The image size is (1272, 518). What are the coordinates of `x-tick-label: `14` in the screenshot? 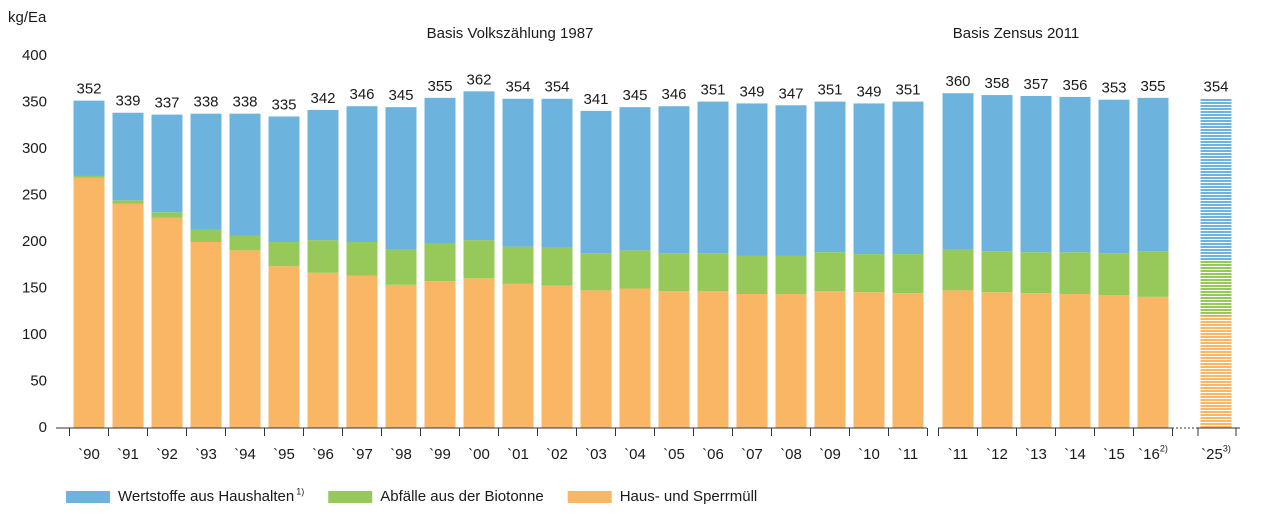 It's located at (1075, 454).